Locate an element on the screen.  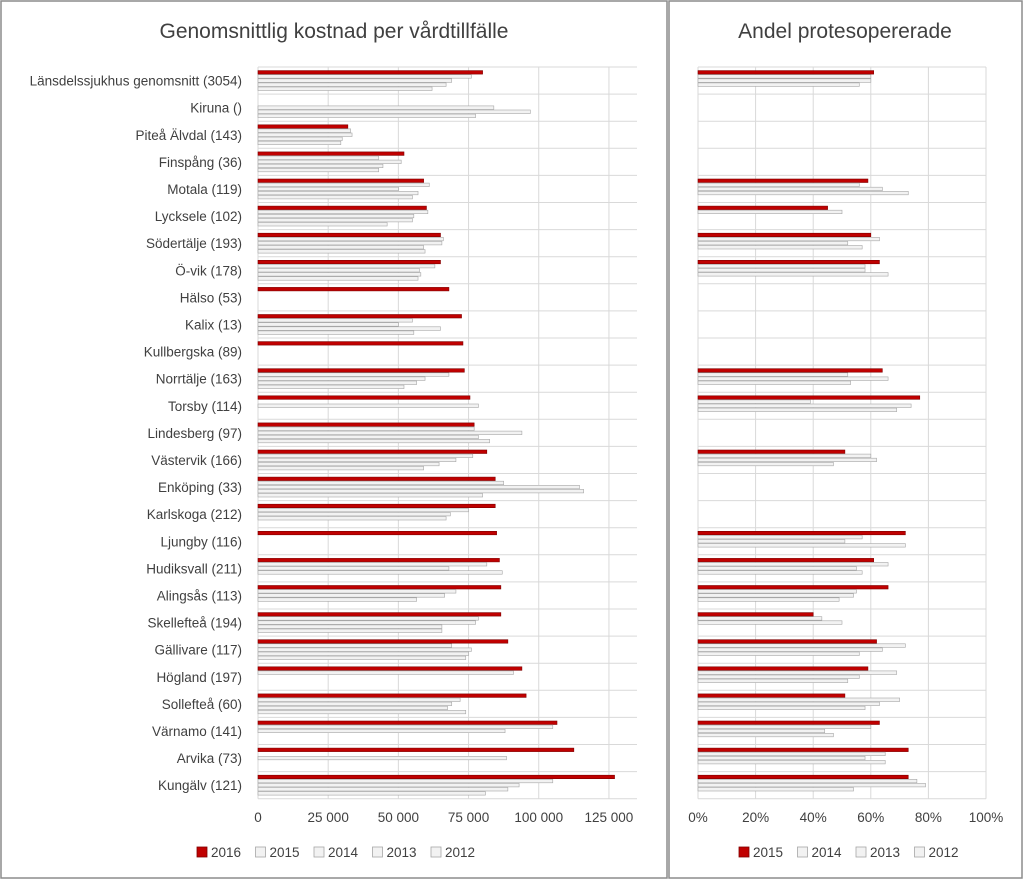
left-x-tick-label: 0 is located at coordinates (258, 817).